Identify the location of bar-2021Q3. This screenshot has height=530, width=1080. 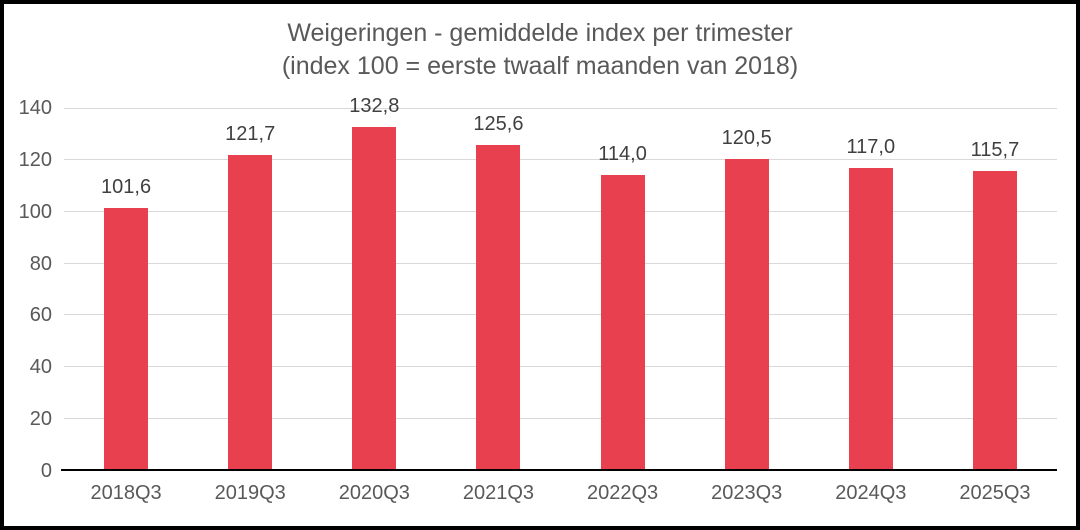
(498, 308).